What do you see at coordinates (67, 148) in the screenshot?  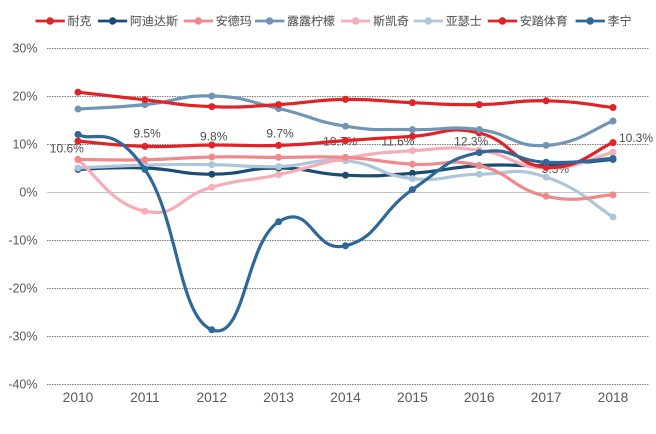 I see `svg-text: 10.6%` at bounding box center [67, 148].